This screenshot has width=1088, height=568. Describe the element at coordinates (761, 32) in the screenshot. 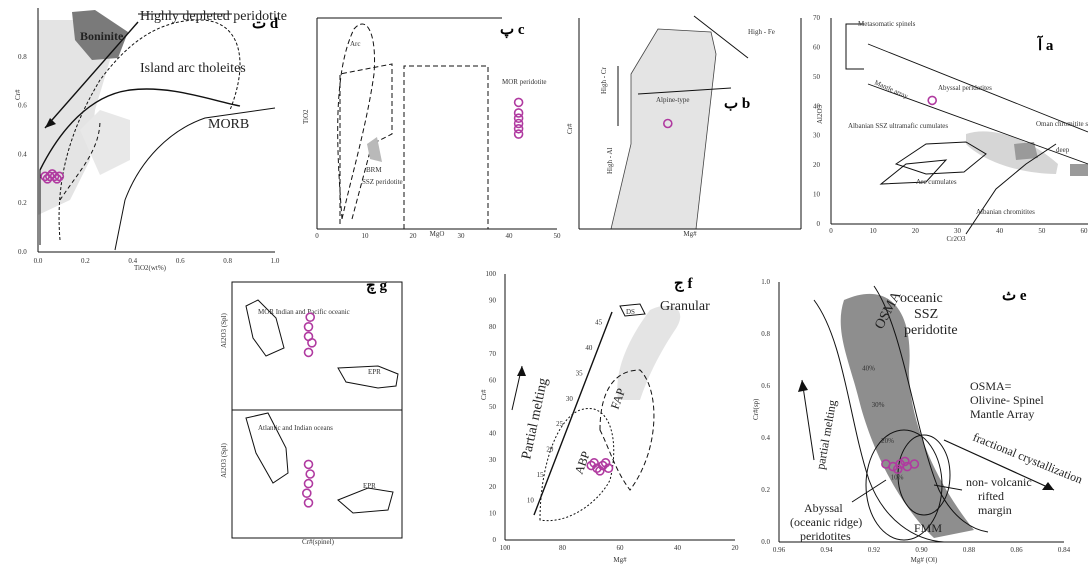

I see `annotation-high-fe: High - Fe` at that location.